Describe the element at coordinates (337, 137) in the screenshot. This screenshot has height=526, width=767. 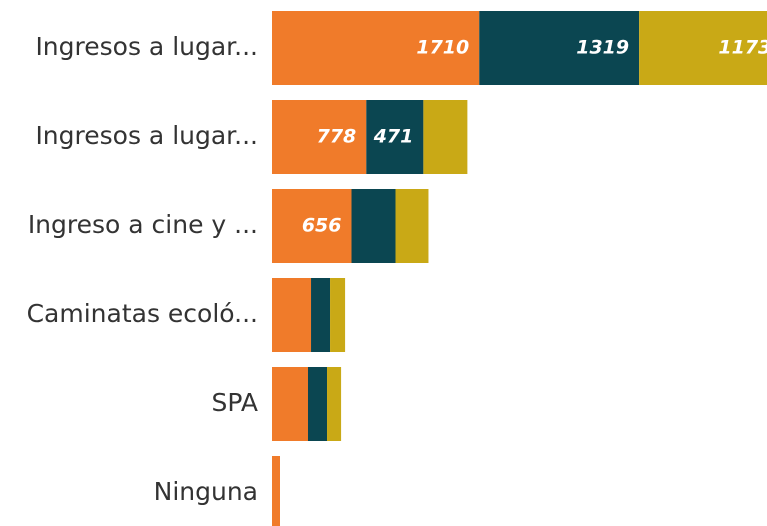
I see `data-label: 778` at that location.